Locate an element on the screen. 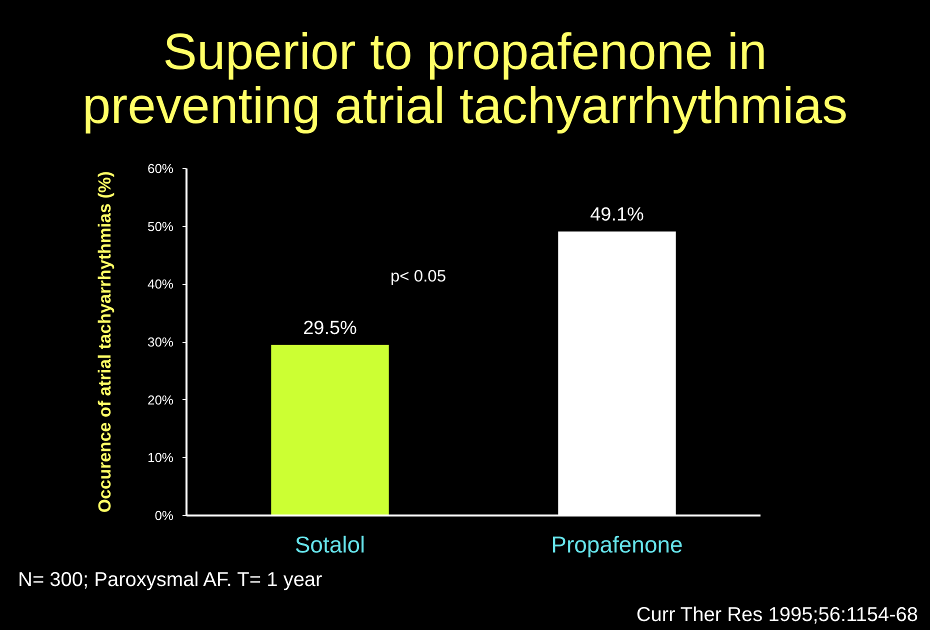  data-label: 49.1% is located at coordinates (617, 215).